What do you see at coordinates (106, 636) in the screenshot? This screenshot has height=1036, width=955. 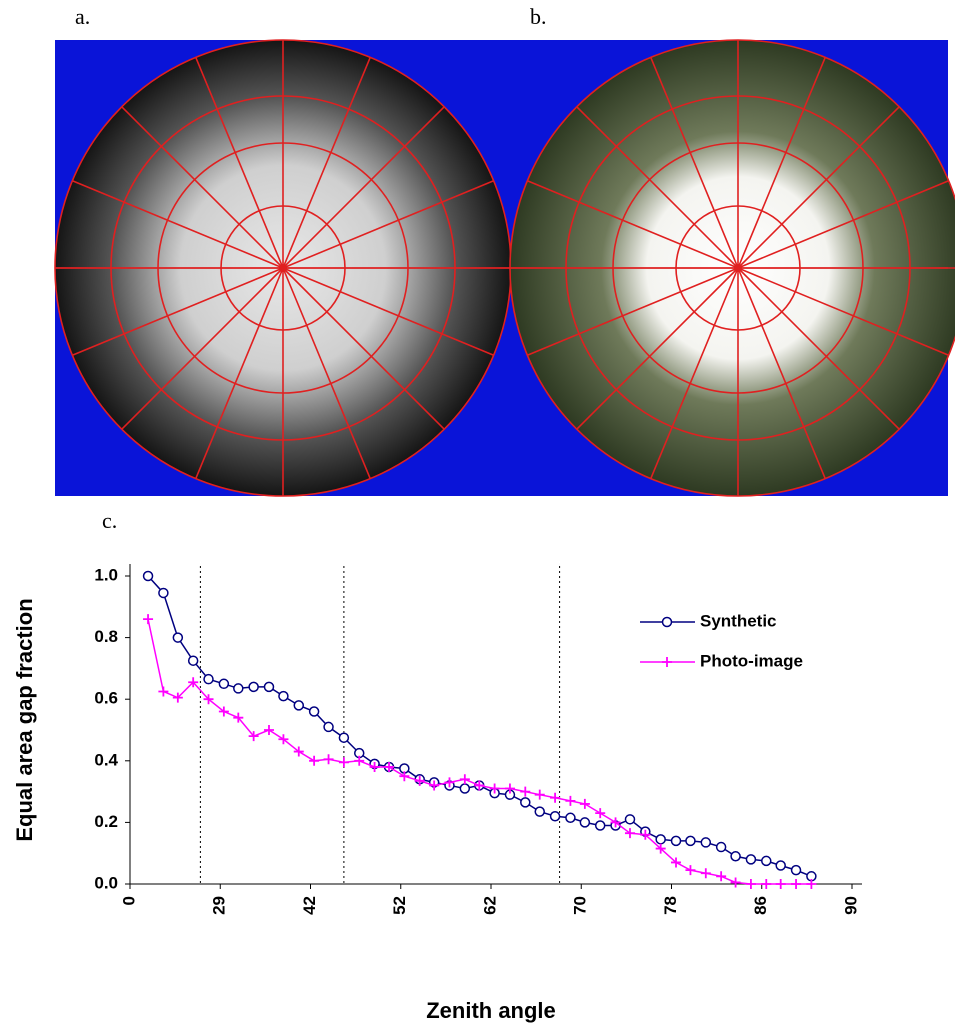 I see `y-tick-label: 0.8` at bounding box center [106, 636].